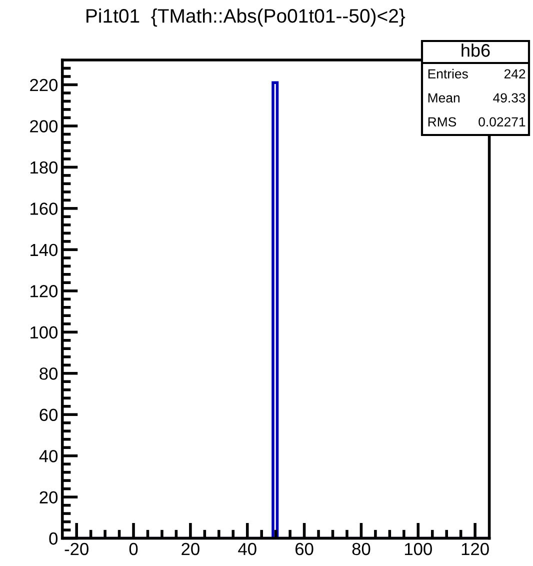  Describe the element at coordinates (44, 167) in the screenshot. I see `y-tick-label: 180` at that location.